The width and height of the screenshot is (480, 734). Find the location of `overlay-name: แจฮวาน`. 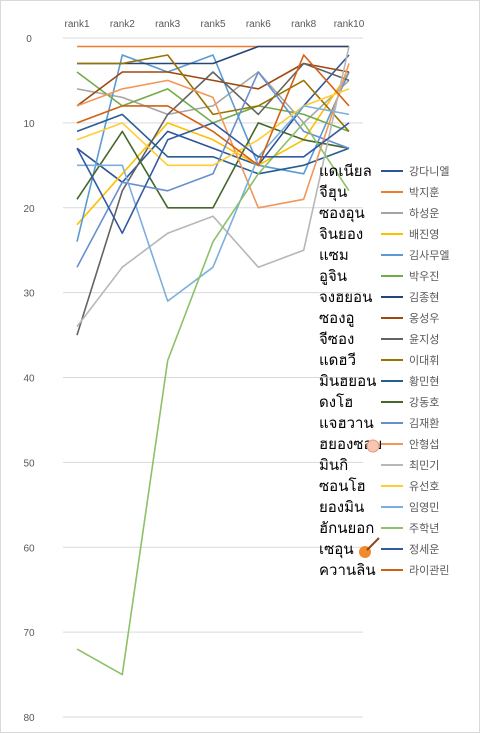

overlay-name: แจฮวาน is located at coordinates (346, 423).